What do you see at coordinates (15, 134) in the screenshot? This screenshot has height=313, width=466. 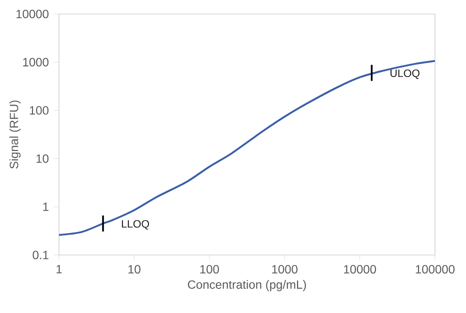 I see `y-axis-title: Signal (RFU)` at bounding box center [15, 134].